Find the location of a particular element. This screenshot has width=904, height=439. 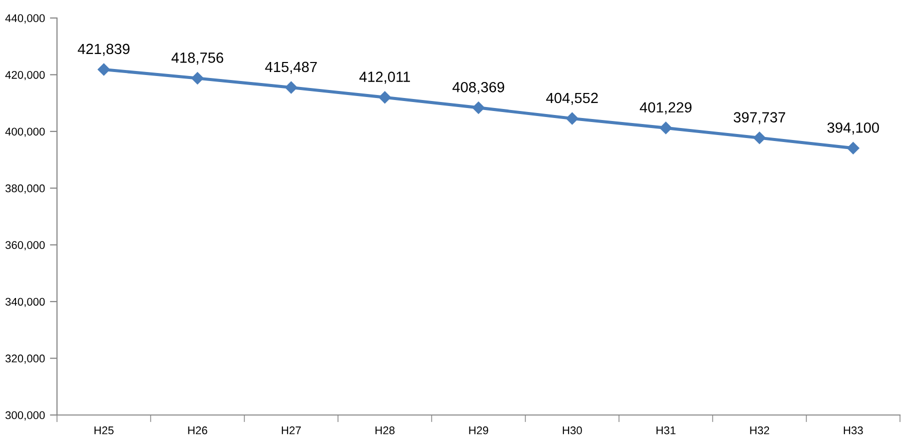

data-label: 394,100 is located at coordinates (853, 128).